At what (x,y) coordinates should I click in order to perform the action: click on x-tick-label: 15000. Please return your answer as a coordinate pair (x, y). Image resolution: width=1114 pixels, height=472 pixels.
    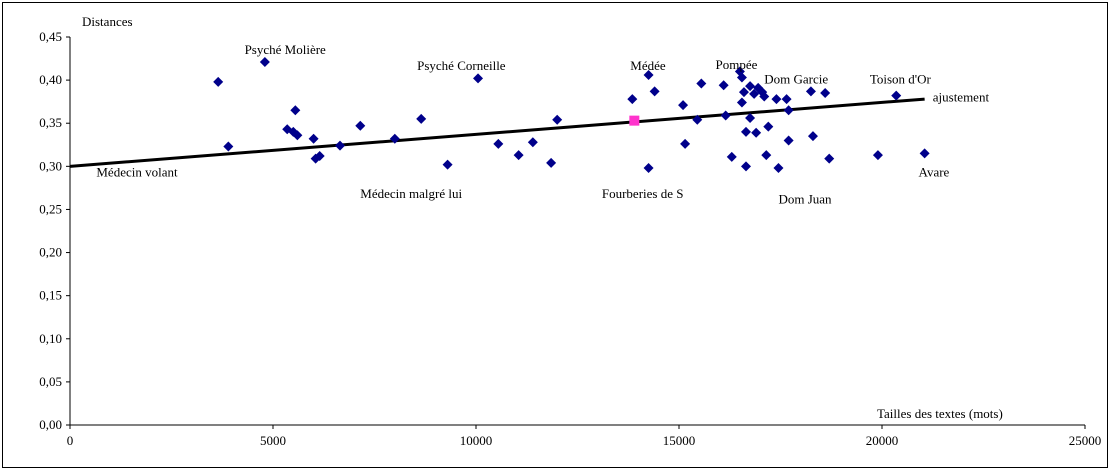
    Looking at the image, I should click on (679, 440).